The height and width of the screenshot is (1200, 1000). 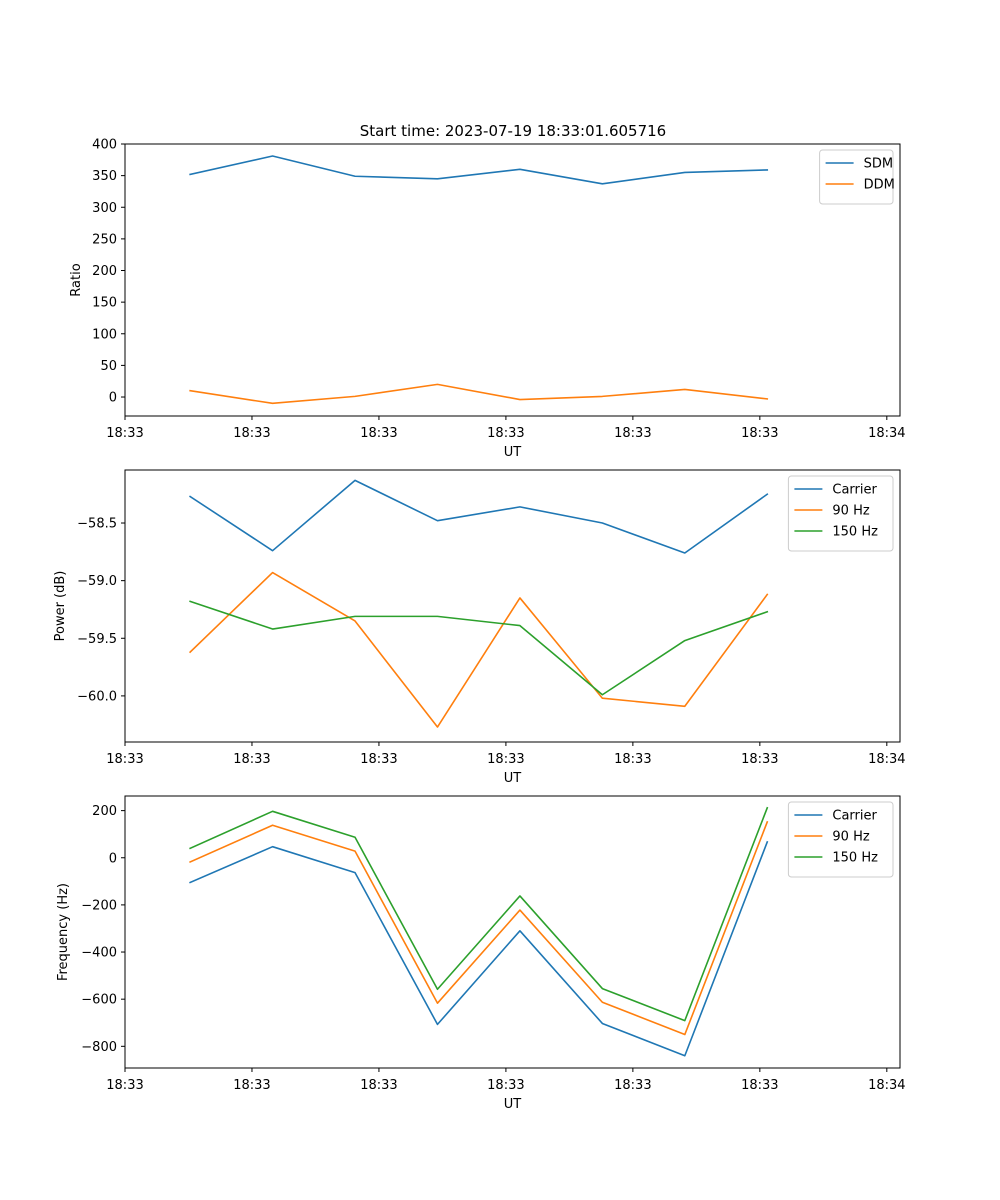 I want to click on frequency-x-tick-label: 18:34, so click(x=886, y=1085).